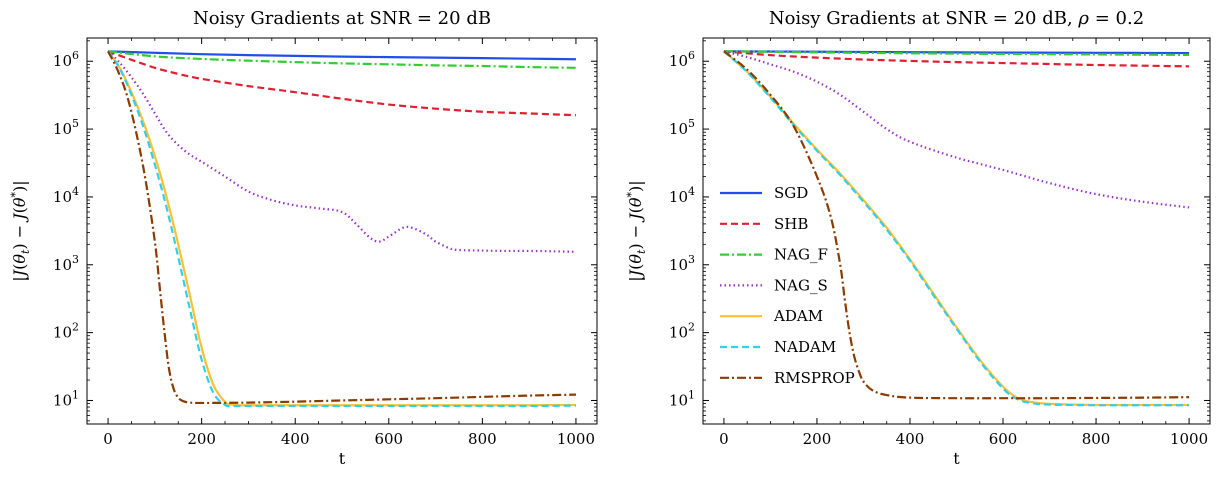  I want to click on chart-title: Noisy Gradients at SNR = 20 dB, so click(342, 18).